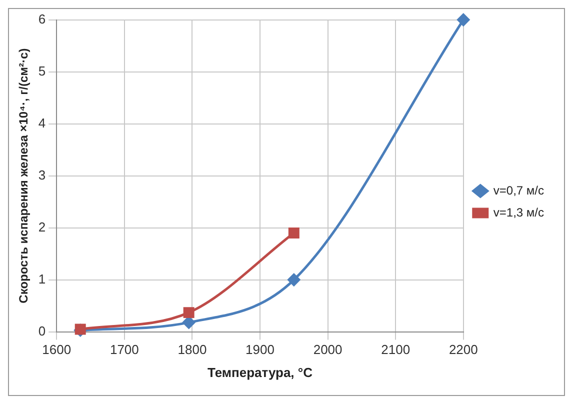 The image size is (575, 406). Describe the element at coordinates (463, 350) in the screenshot. I see `x-tick-label: 2200` at that location.